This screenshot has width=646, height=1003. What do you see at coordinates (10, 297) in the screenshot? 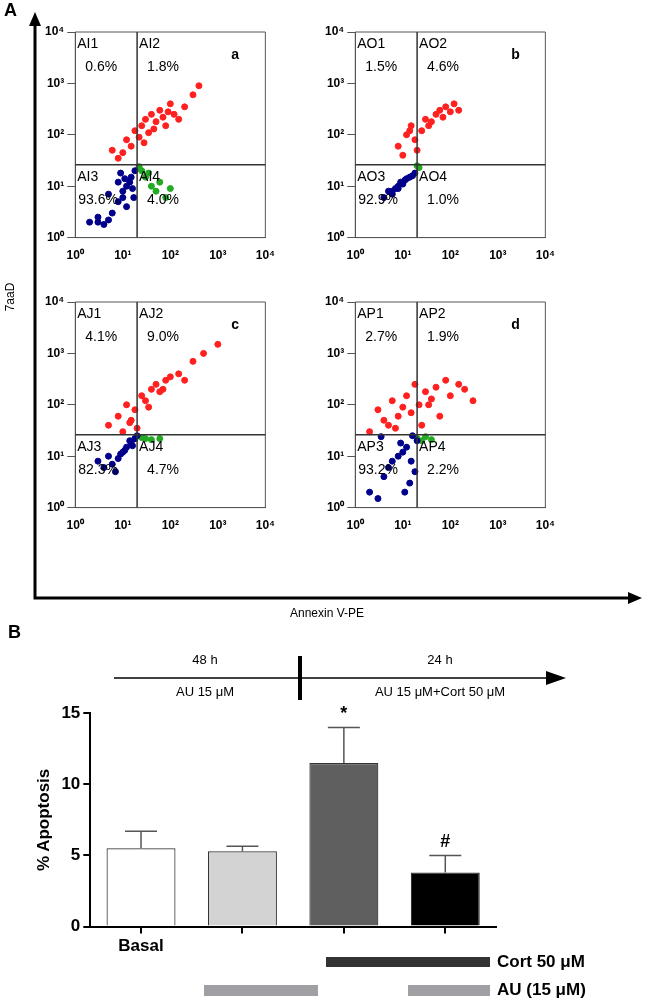
I see `y-axis-title: 7aaD` at bounding box center [10, 297].